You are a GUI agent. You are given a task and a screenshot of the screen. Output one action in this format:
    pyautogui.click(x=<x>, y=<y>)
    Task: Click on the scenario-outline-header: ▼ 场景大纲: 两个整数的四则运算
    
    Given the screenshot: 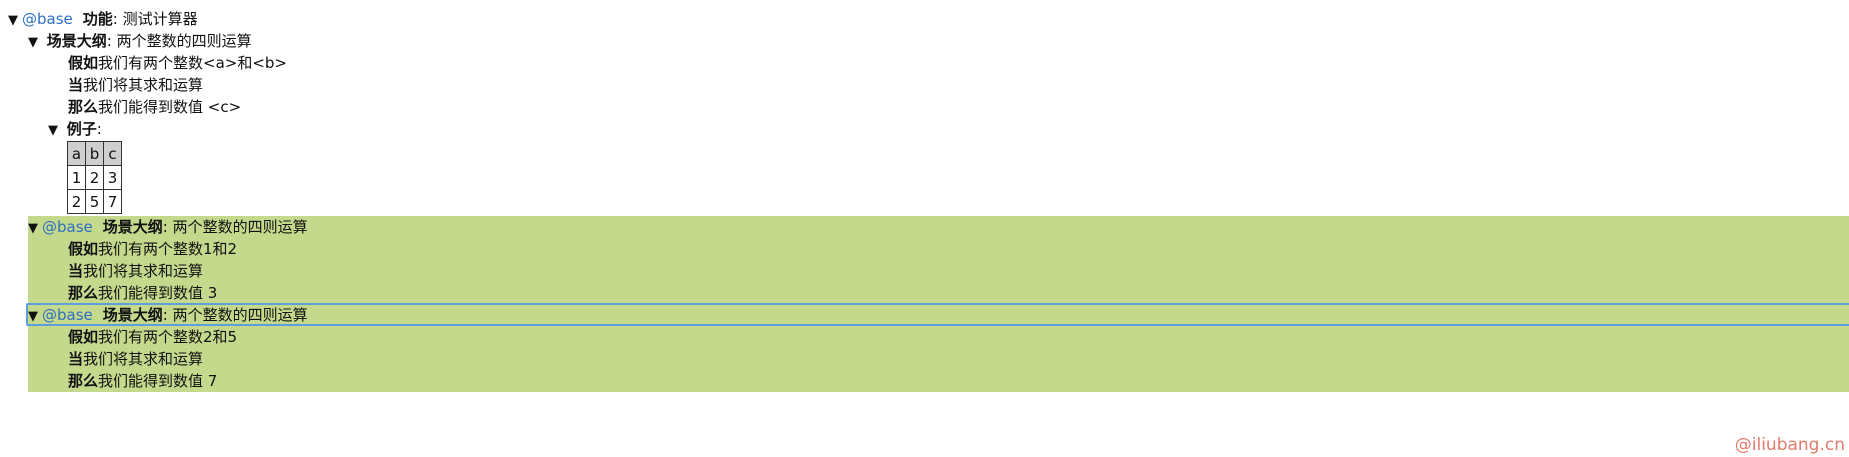 What is the action you would take?
    pyautogui.click(x=140, y=41)
    